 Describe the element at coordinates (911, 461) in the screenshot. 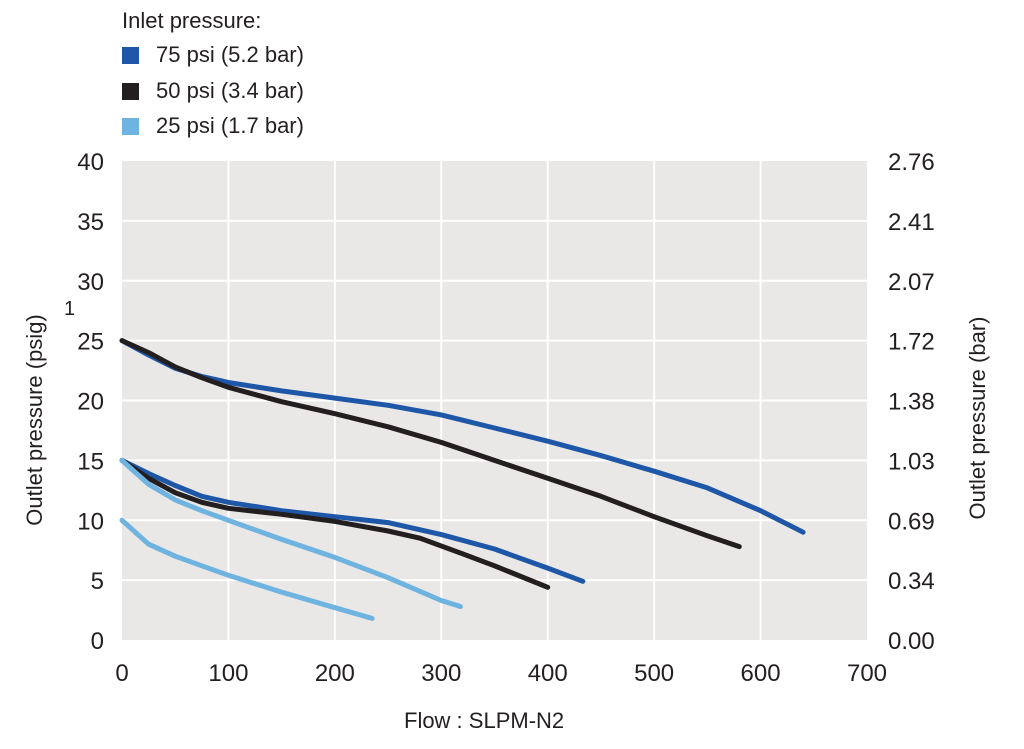

I see `y-right-tick-label: 1.03` at that location.